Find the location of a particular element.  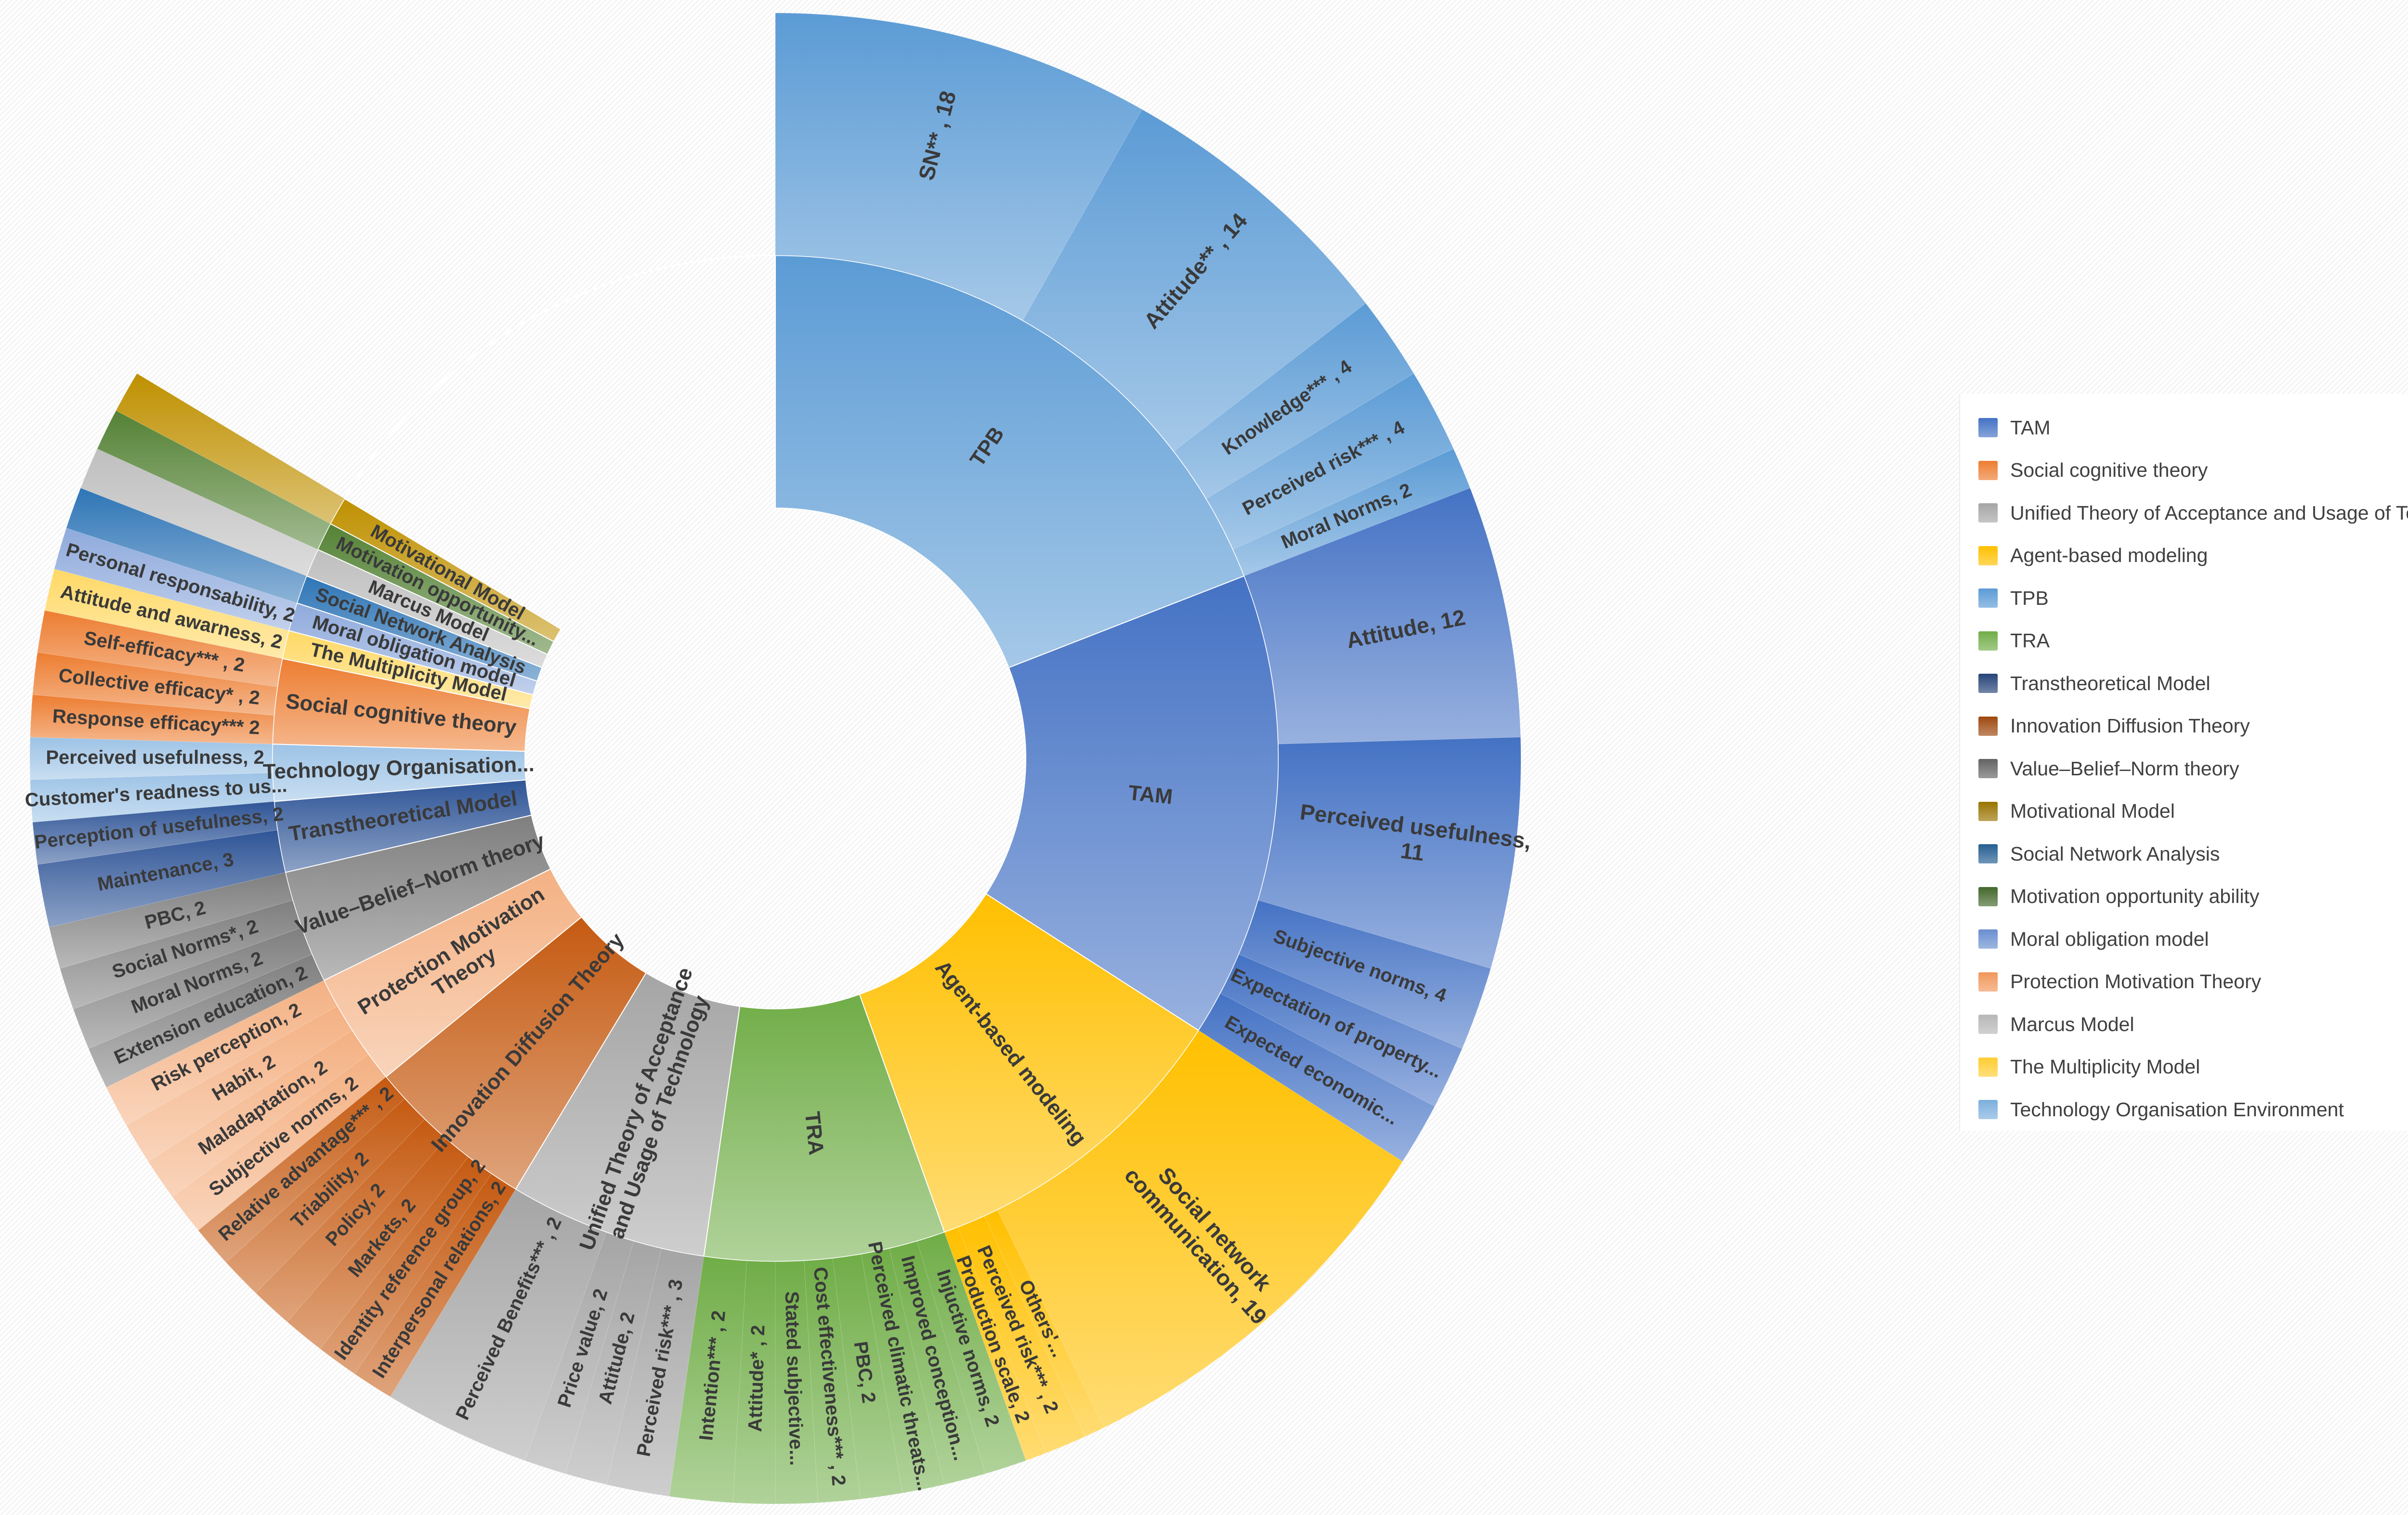

legend-label: TPB is located at coordinates (2029, 598).